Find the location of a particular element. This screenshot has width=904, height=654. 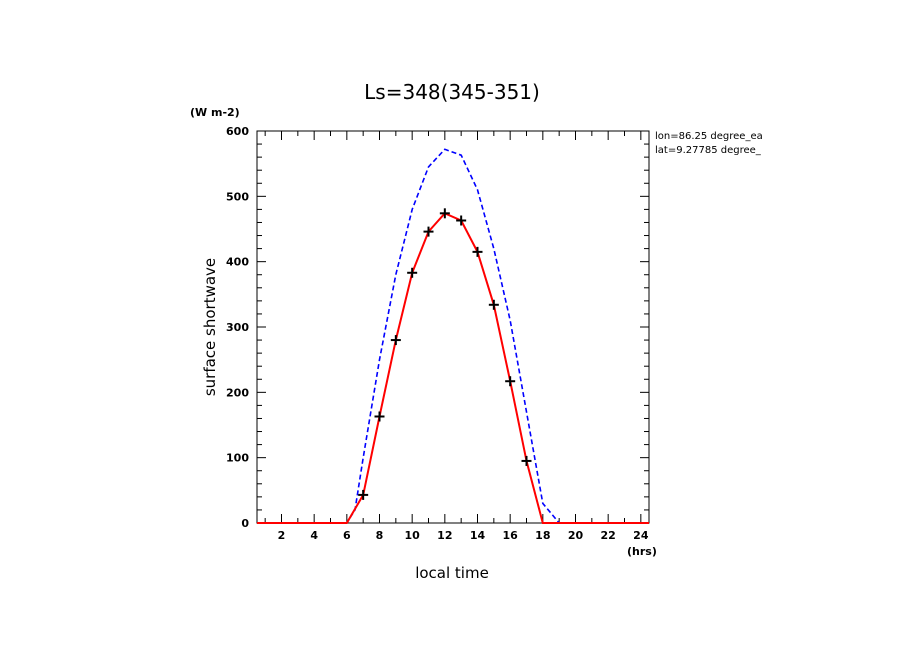

y-tick-label: 500 is located at coordinates (237, 196).